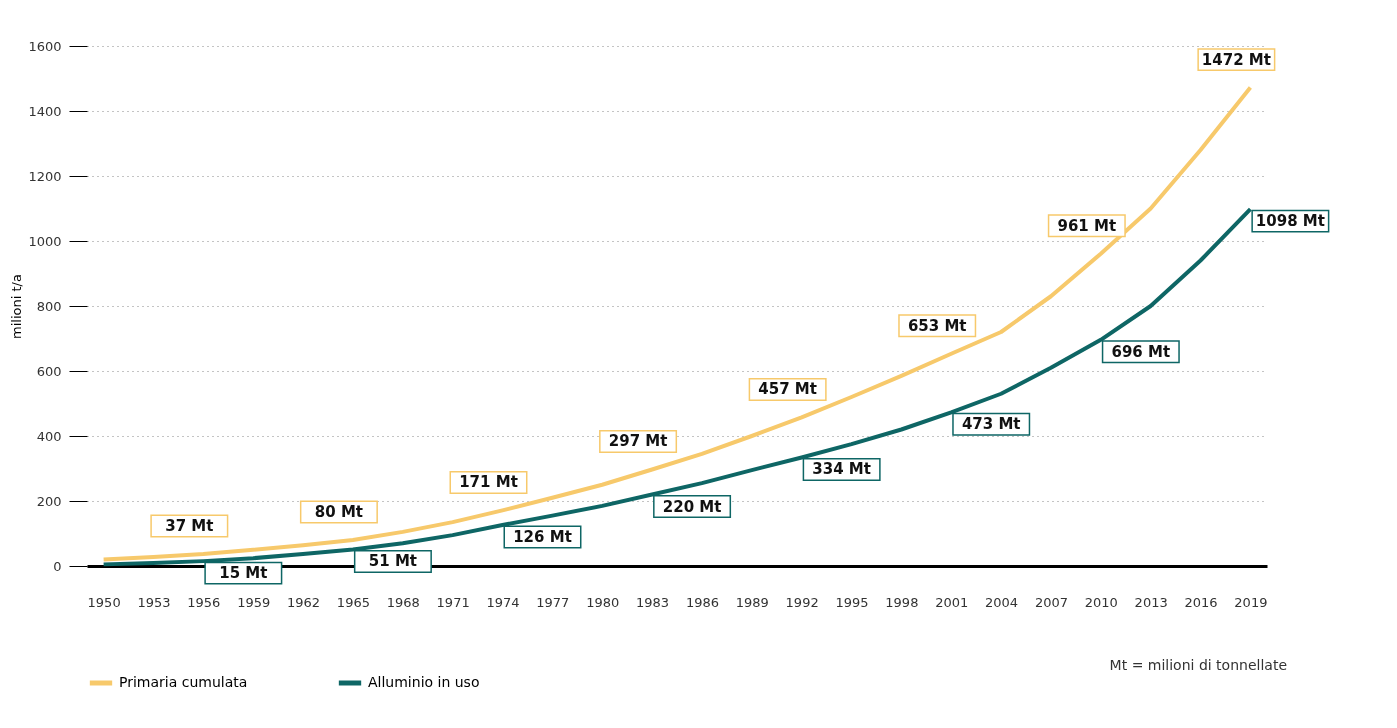 The height and width of the screenshot is (728, 1397). What do you see at coordinates (1290, 221) in the screenshot?
I see `data-label: 1098 Mt` at bounding box center [1290, 221].